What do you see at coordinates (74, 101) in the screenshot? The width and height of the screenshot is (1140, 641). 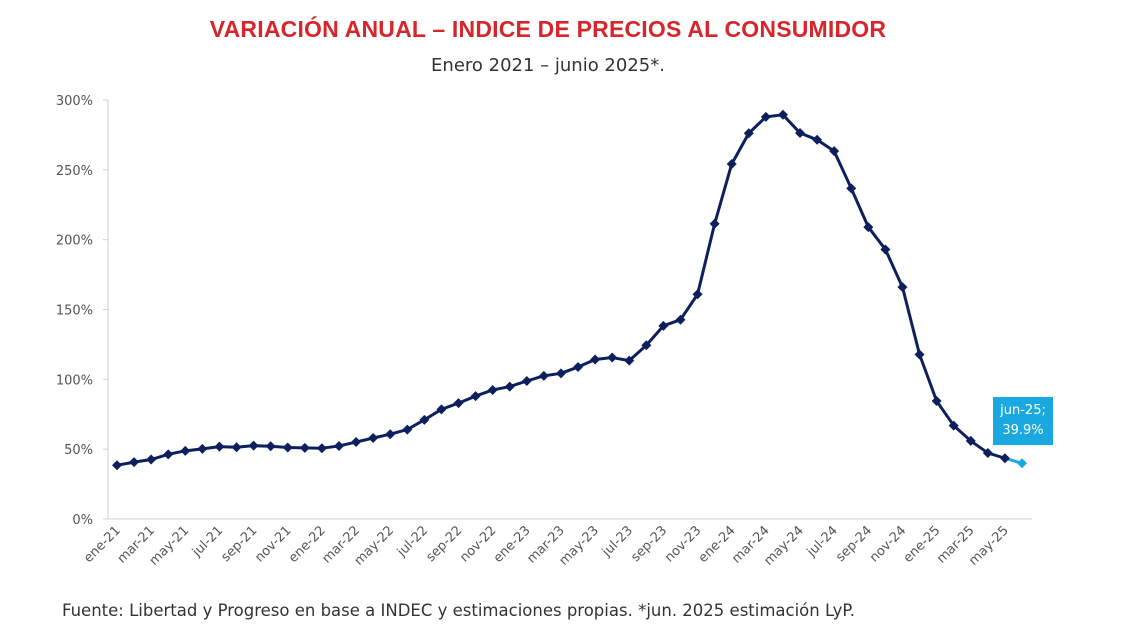 I see `y-tick-label: 300%` at bounding box center [74, 101].